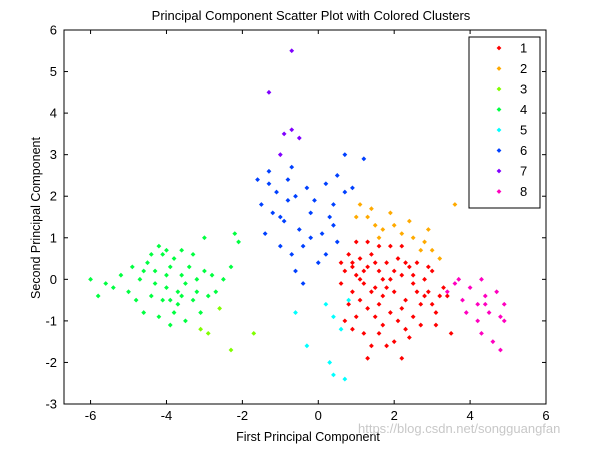 This screenshot has width=600, height=449. What do you see at coordinates (459, 428) in the screenshot?
I see `watermark-text: https://blog.csdn.net/songguangfan` at bounding box center [459, 428].